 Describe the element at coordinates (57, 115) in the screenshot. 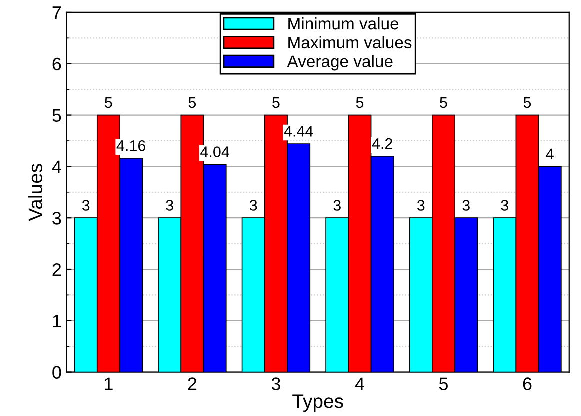

I see `y-tick-label: 5` at that location.